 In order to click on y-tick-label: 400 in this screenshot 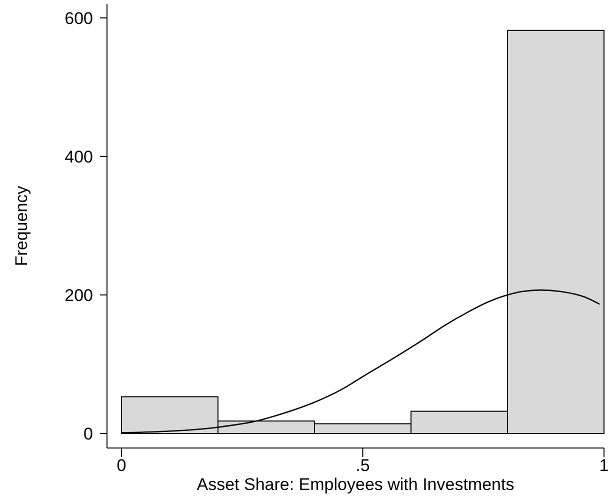, I will do `click(78, 156)`.